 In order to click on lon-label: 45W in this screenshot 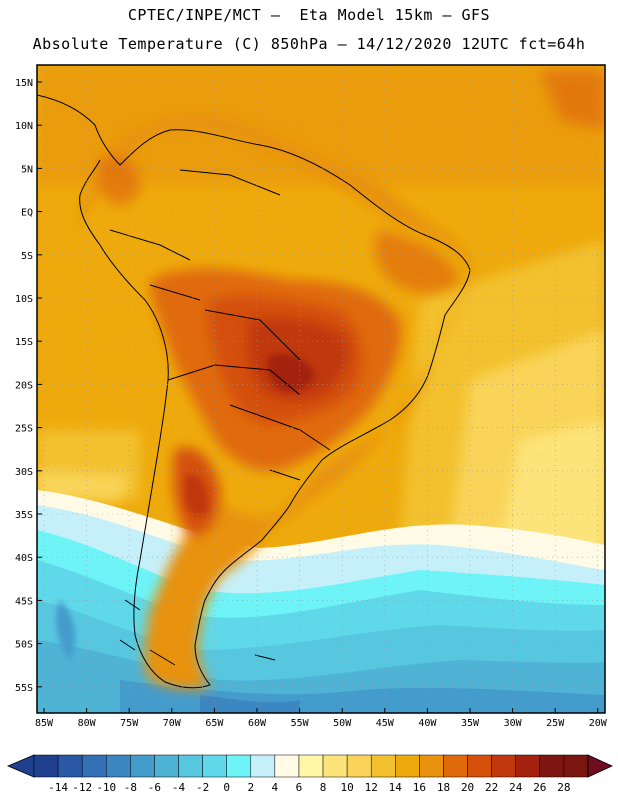, I will do `click(385, 723)`.